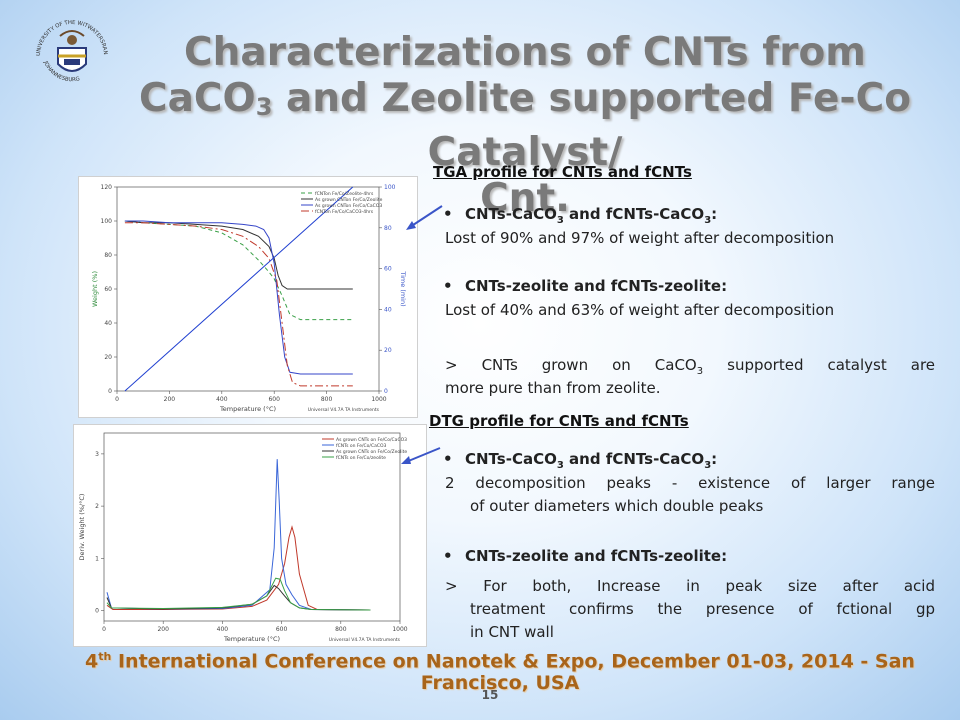  Describe the element at coordinates (403, 288) in the screenshot. I see `y2-axis-label: Time (min)` at that location.